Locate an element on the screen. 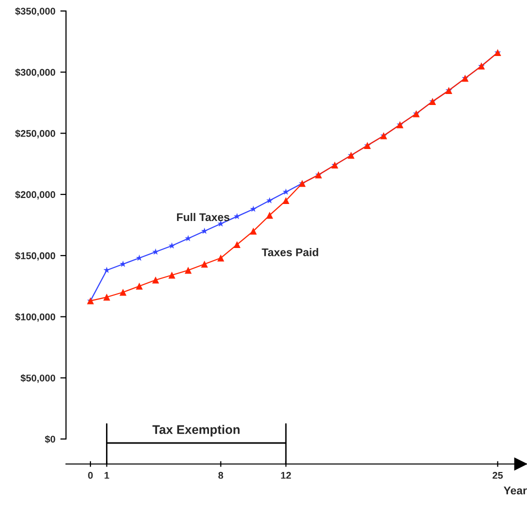 The width and height of the screenshot is (527, 519). x-tick-label: 12 is located at coordinates (286, 475).